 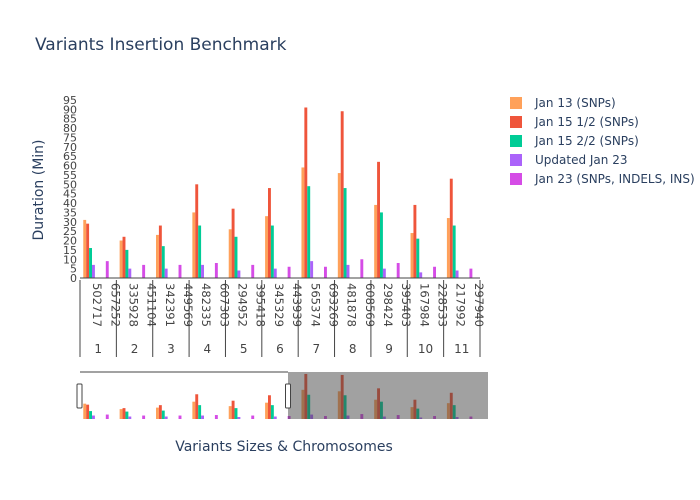 I want to click on group-label: 9, so click(x=389, y=349).